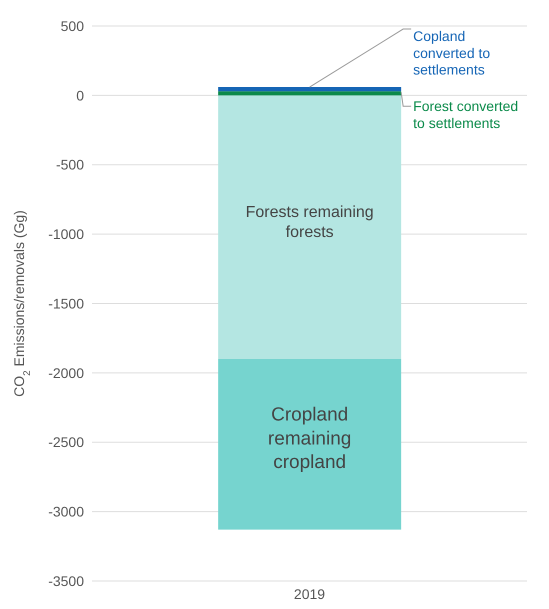 Image resolution: width=549 pixels, height=609 pixels. What do you see at coordinates (310, 594) in the screenshot?
I see `x-tick-label: 2019` at bounding box center [310, 594].